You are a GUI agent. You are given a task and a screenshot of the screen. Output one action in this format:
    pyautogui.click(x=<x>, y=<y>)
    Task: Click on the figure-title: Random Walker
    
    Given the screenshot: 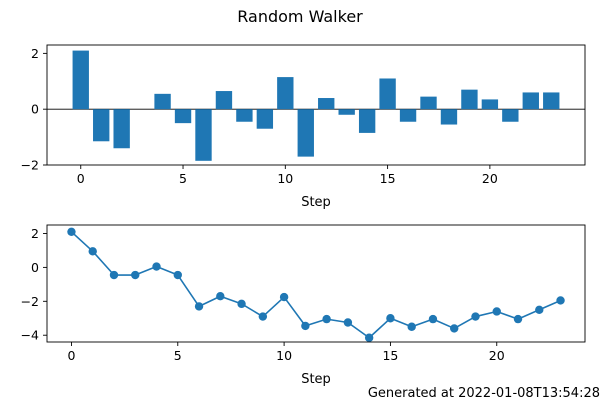 What is the action you would take?
    pyautogui.click(x=300, y=16)
    